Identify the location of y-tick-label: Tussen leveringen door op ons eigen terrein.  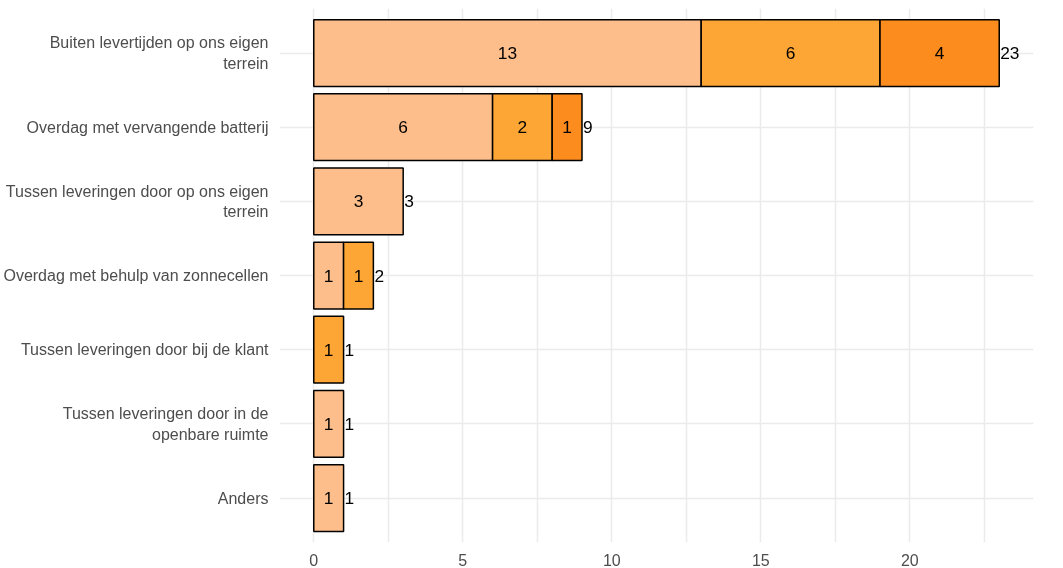
(137, 201).